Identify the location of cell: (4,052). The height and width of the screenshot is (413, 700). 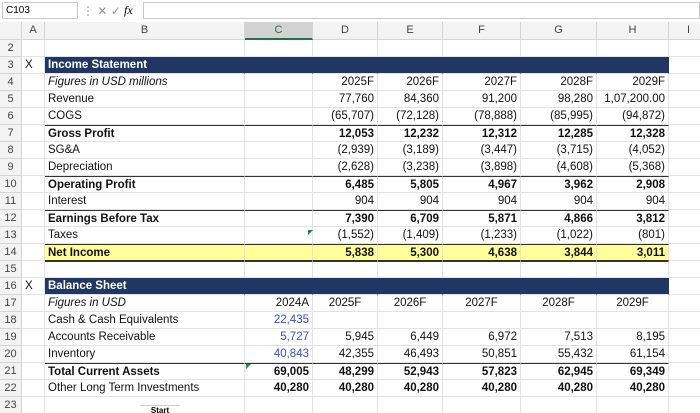
(633, 150).